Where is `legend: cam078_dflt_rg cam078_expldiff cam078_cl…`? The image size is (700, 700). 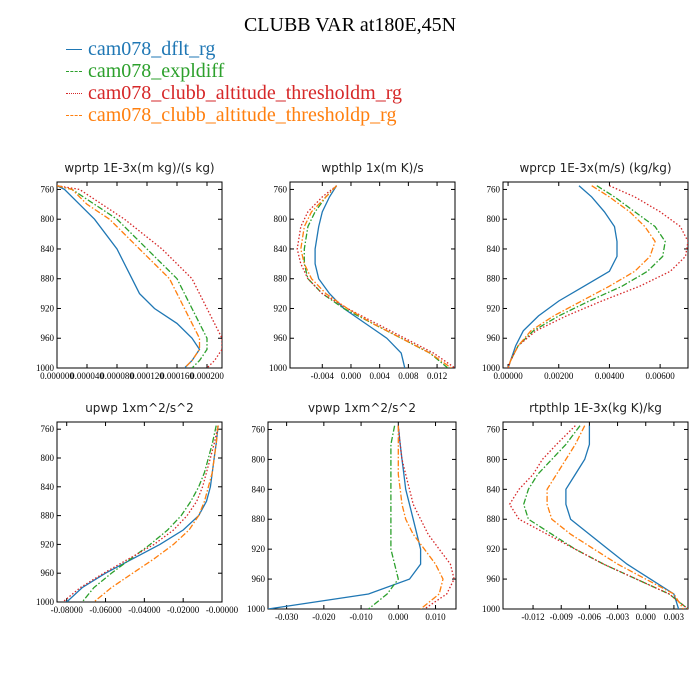
legend: cam078_dflt_rg cam078_expldiff cam078_cl… is located at coordinates (234, 82).